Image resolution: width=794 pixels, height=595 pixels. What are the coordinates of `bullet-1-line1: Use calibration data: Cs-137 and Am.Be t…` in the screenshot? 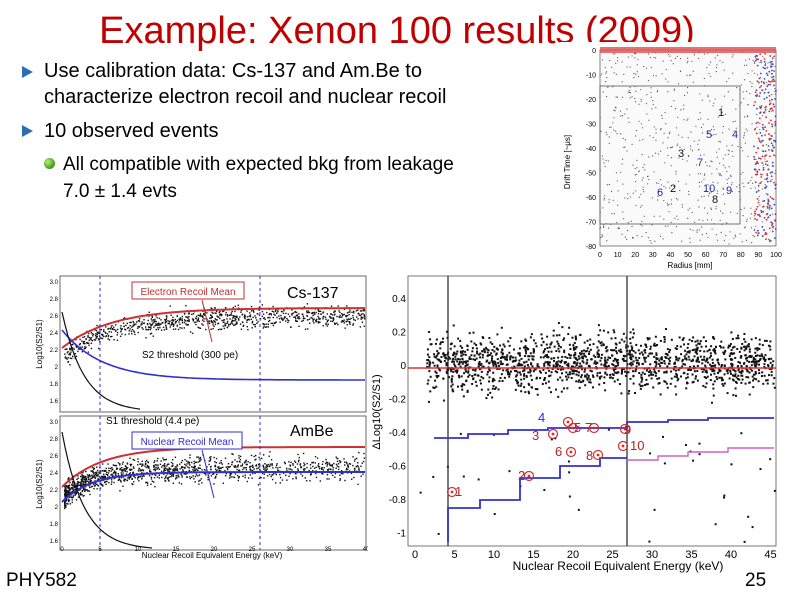 It's located at (233, 71).